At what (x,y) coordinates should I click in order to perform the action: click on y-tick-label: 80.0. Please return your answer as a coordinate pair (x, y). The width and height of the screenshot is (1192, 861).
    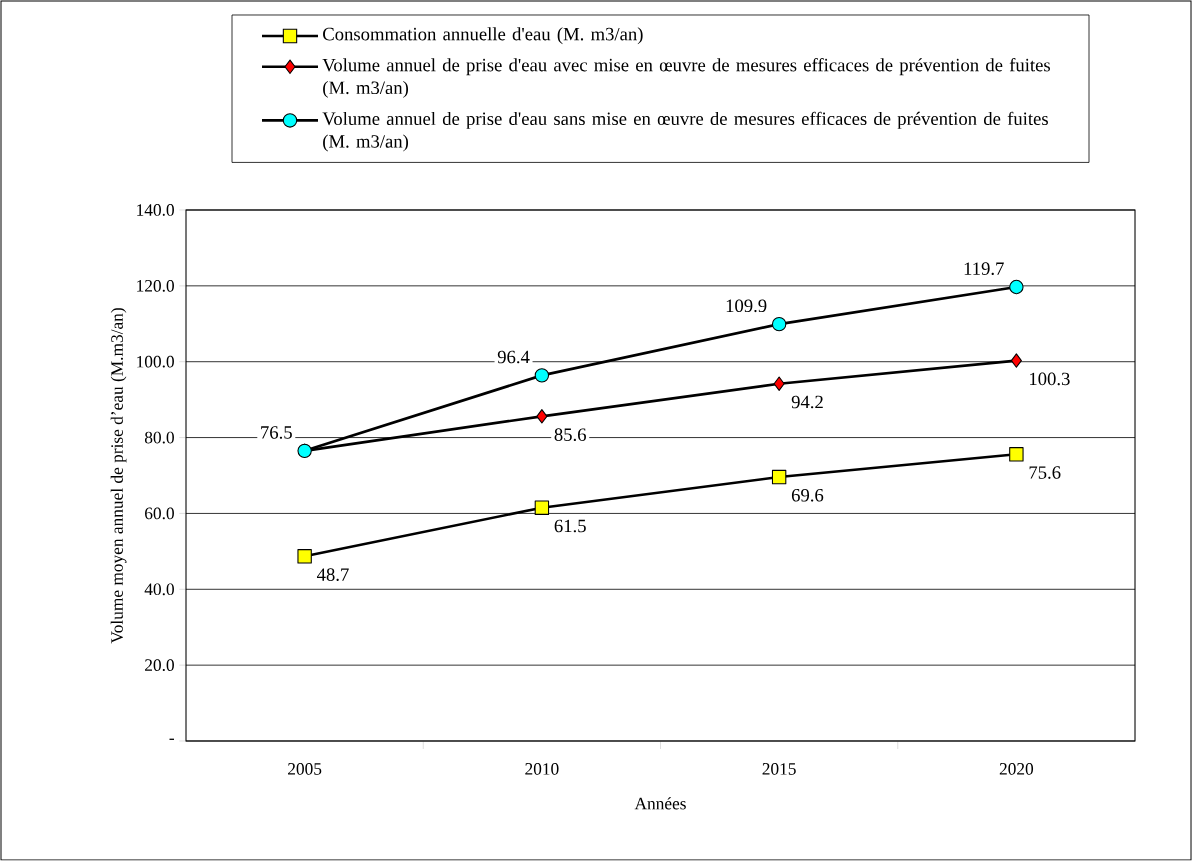
    Looking at the image, I should click on (159, 437).